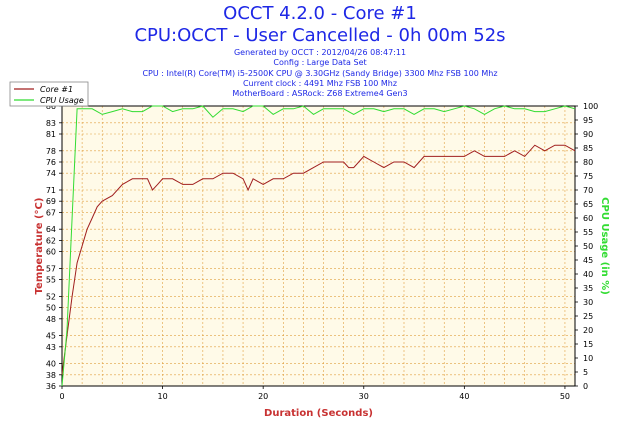 Image resolution: width=640 pixels, height=427 pixels. I want to click on x-tick-label: 20, so click(263, 396).